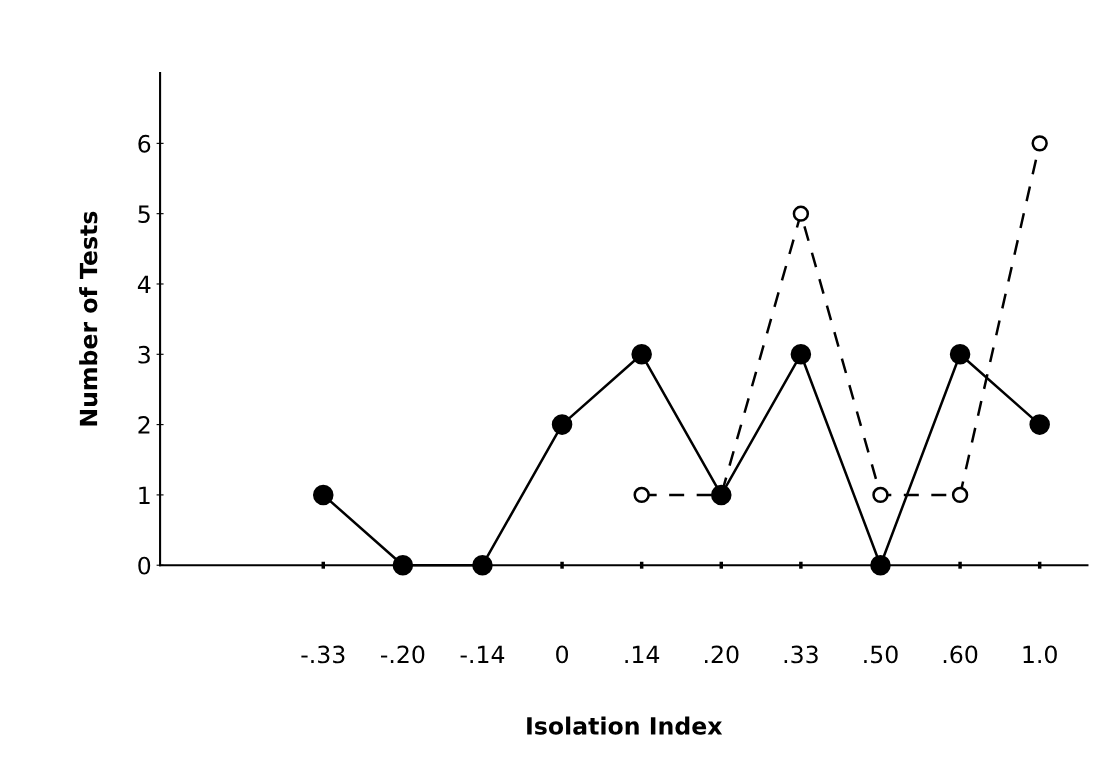 The width and height of the screenshot is (1104, 769). I want to click on y-tick-label: 3, so click(144, 354).